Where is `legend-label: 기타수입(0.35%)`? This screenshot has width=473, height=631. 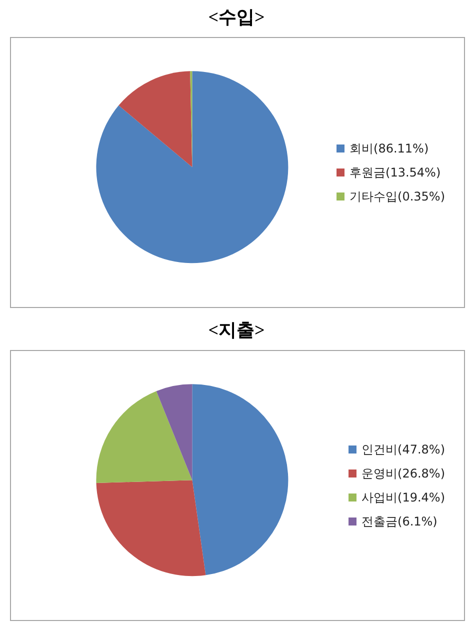 legend-label: 기타수입(0.35%) is located at coordinates (397, 197).